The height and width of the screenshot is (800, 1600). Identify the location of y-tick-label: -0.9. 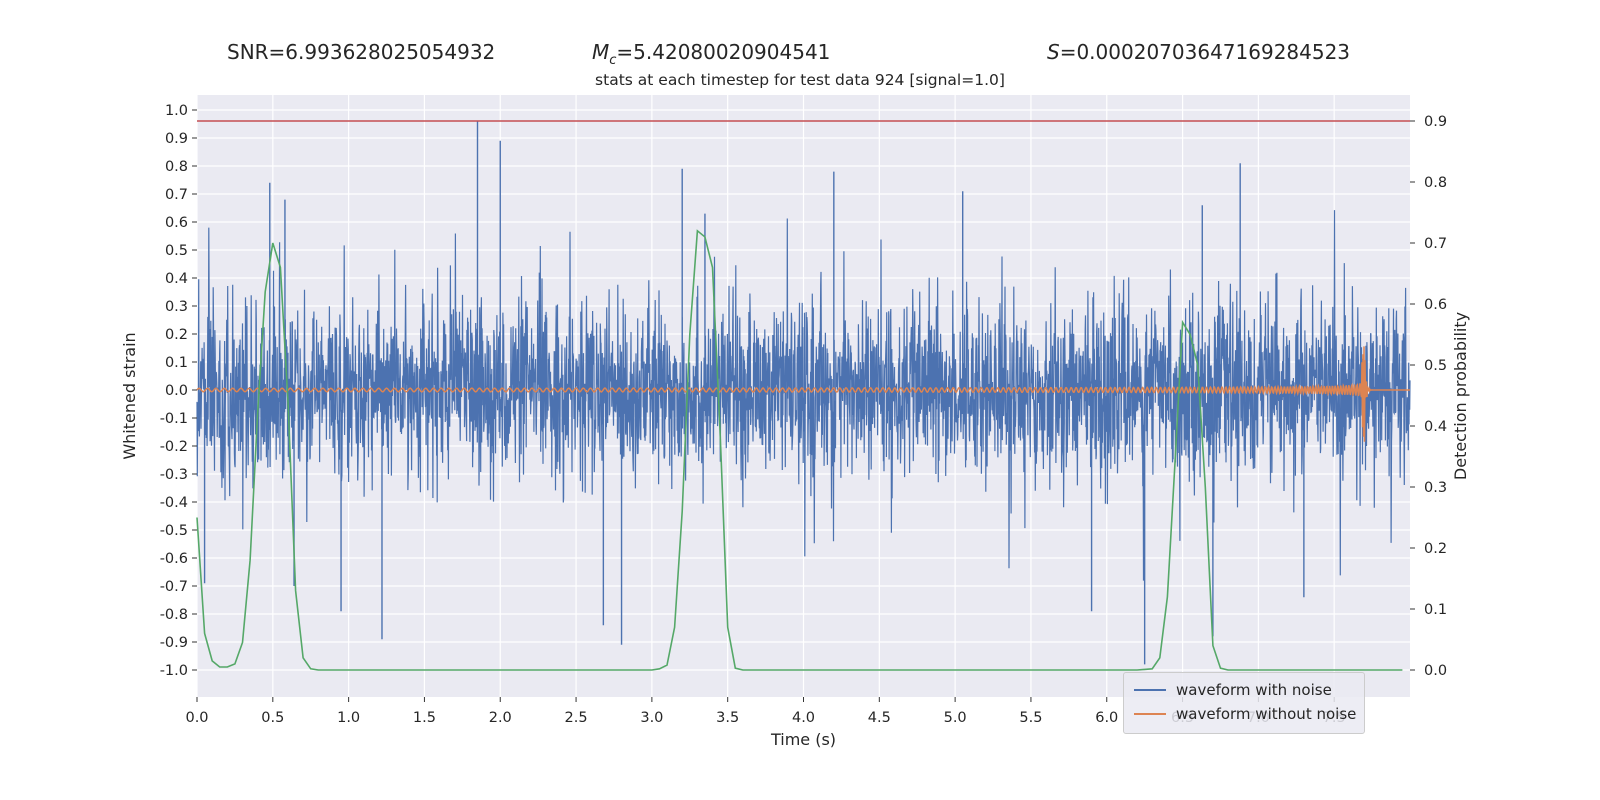
(174, 643).